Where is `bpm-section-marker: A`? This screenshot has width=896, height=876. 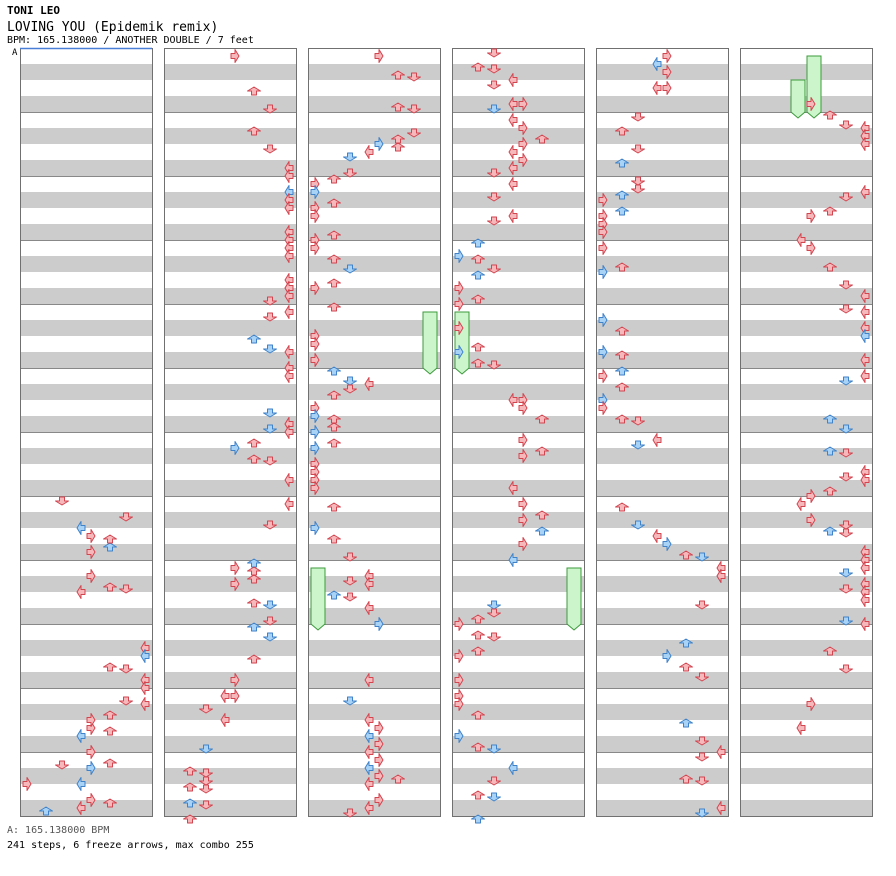 bpm-section-marker: A is located at coordinates (15, 53).